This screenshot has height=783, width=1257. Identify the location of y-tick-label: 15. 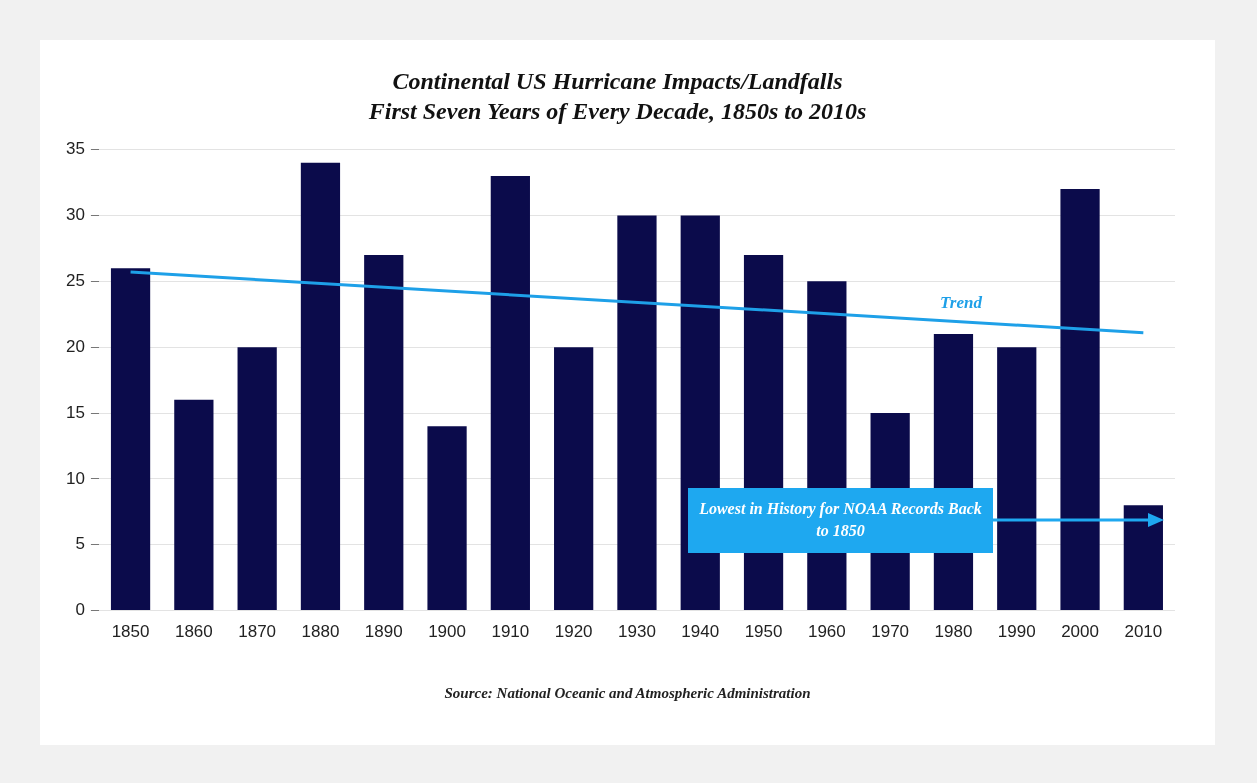
(75, 412).